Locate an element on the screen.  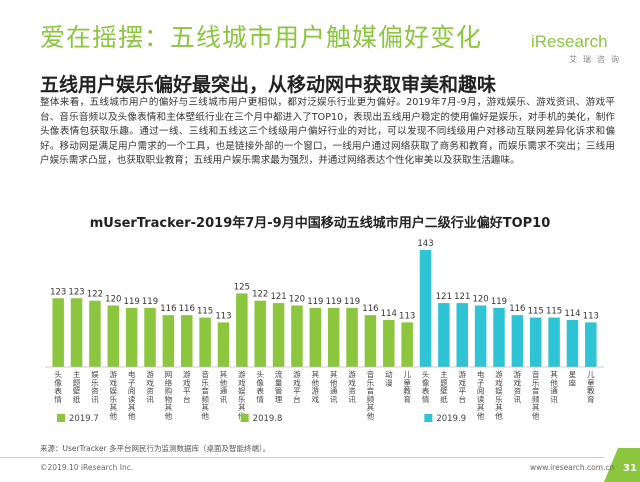
legend-label: 2019.7 is located at coordinates (84, 419).